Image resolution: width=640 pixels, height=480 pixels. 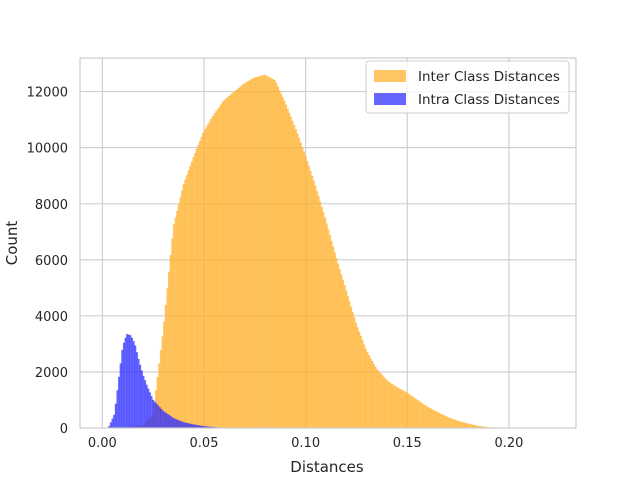 What do you see at coordinates (390, 76) in the screenshot?
I see `legend-swatch-inter` at bounding box center [390, 76].